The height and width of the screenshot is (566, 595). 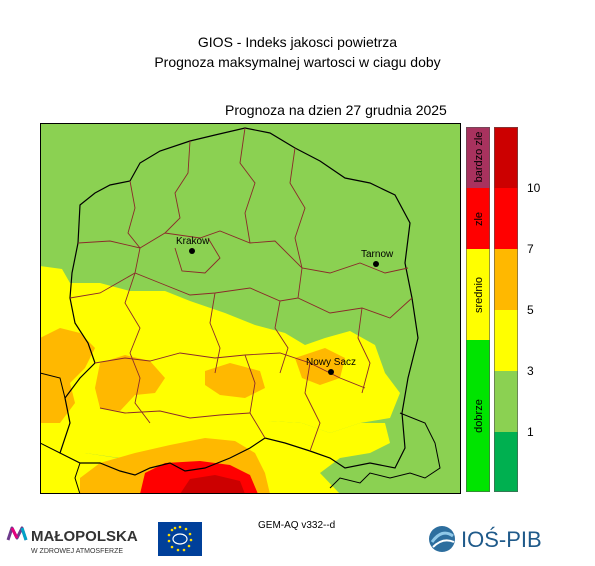 What do you see at coordinates (331, 362) in the screenshot?
I see `city-label: Nowy Sacz` at bounding box center [331, 362].